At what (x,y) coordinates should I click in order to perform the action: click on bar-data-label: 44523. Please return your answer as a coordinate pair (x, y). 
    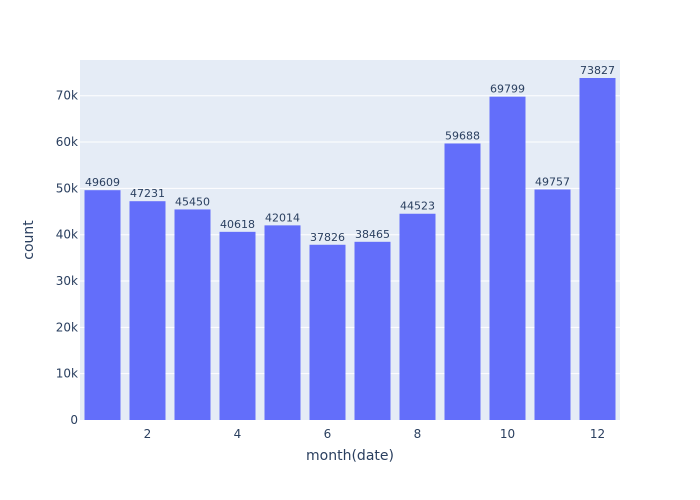
    Looking at the image, I should click on (417, 206).